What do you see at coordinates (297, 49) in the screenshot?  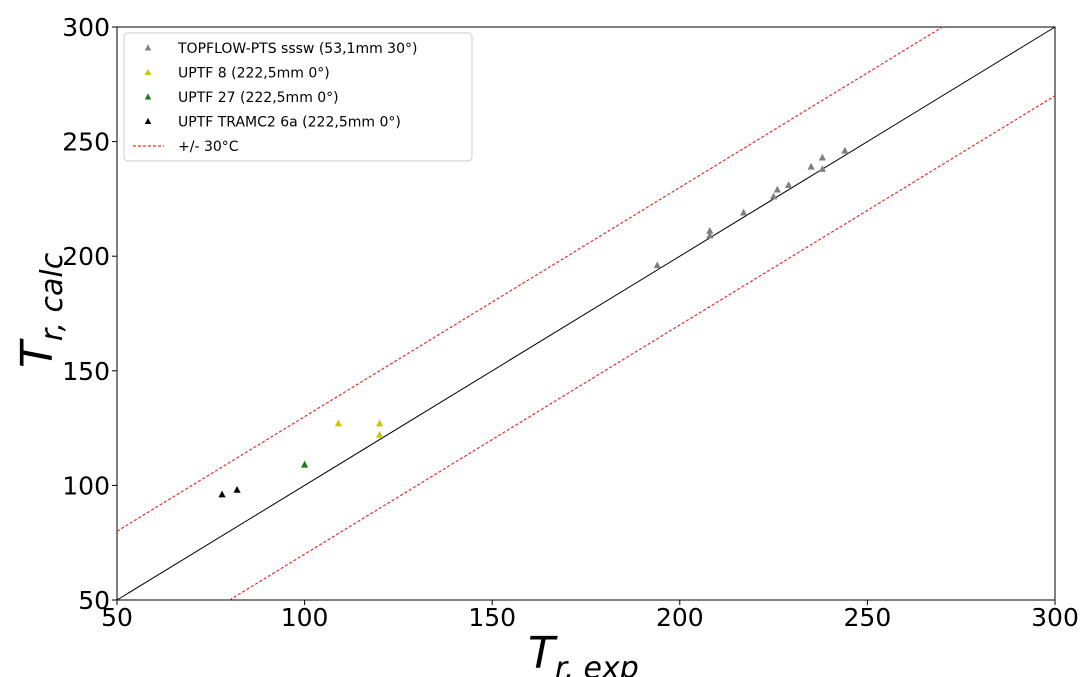 I see `legend-label: TOPFLOW-PTS sssw (53,1mm 30°)` at bounding box center [297, 49].